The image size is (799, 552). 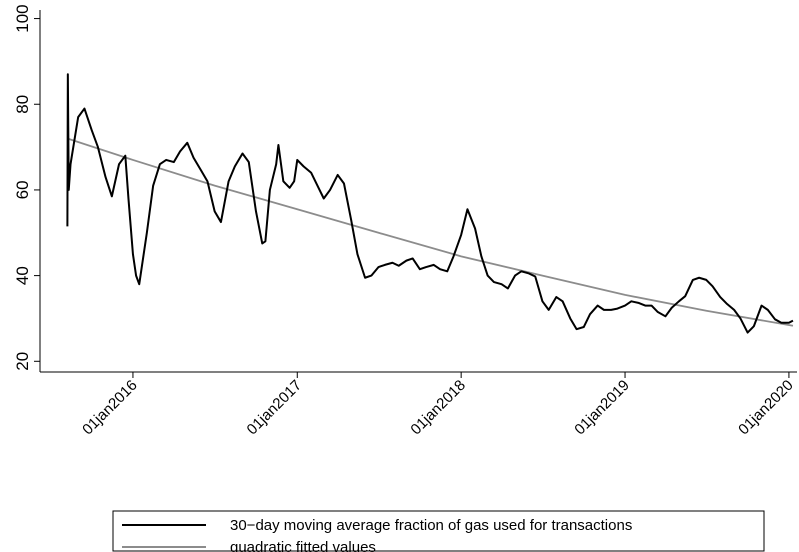 What do you see at coordinates (766, 408) in the screenshot?
I see `x-tick-label: 01jan2020` at bounding box center [766, 408].